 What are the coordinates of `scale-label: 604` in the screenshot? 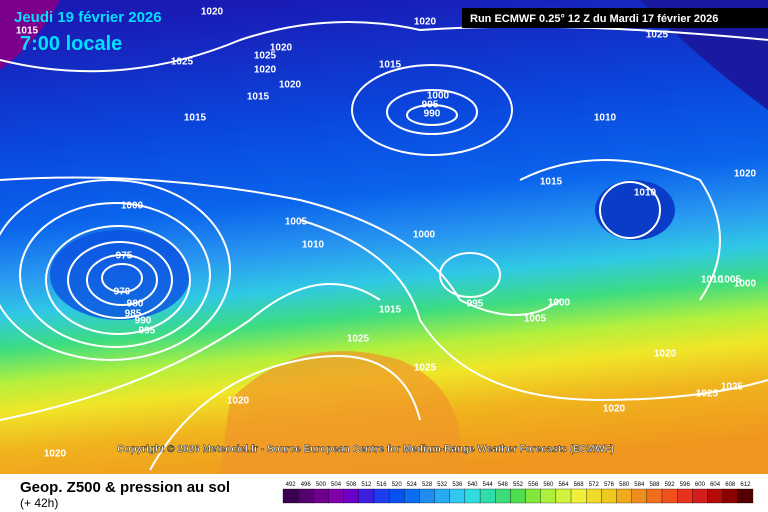 It's located at (715, 485).